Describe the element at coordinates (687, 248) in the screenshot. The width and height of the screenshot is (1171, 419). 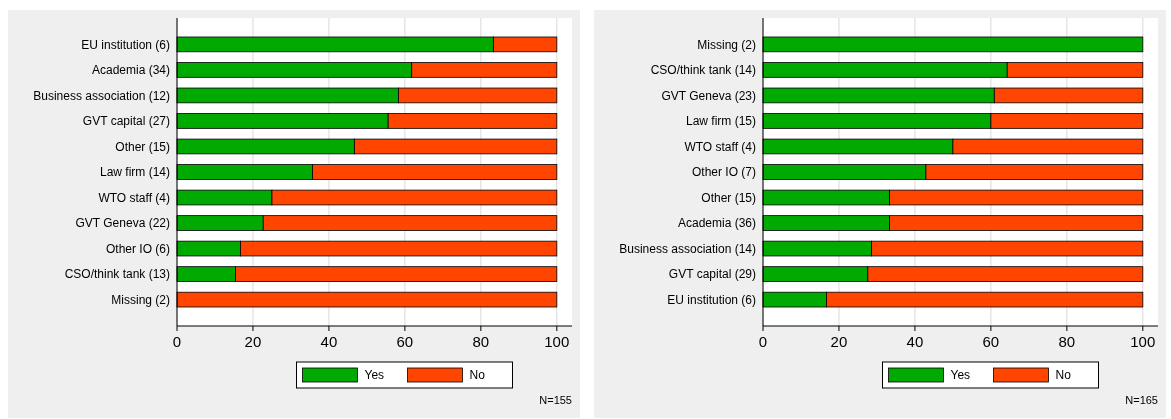
I see `y-tick-label: Business association (14)` at that location.